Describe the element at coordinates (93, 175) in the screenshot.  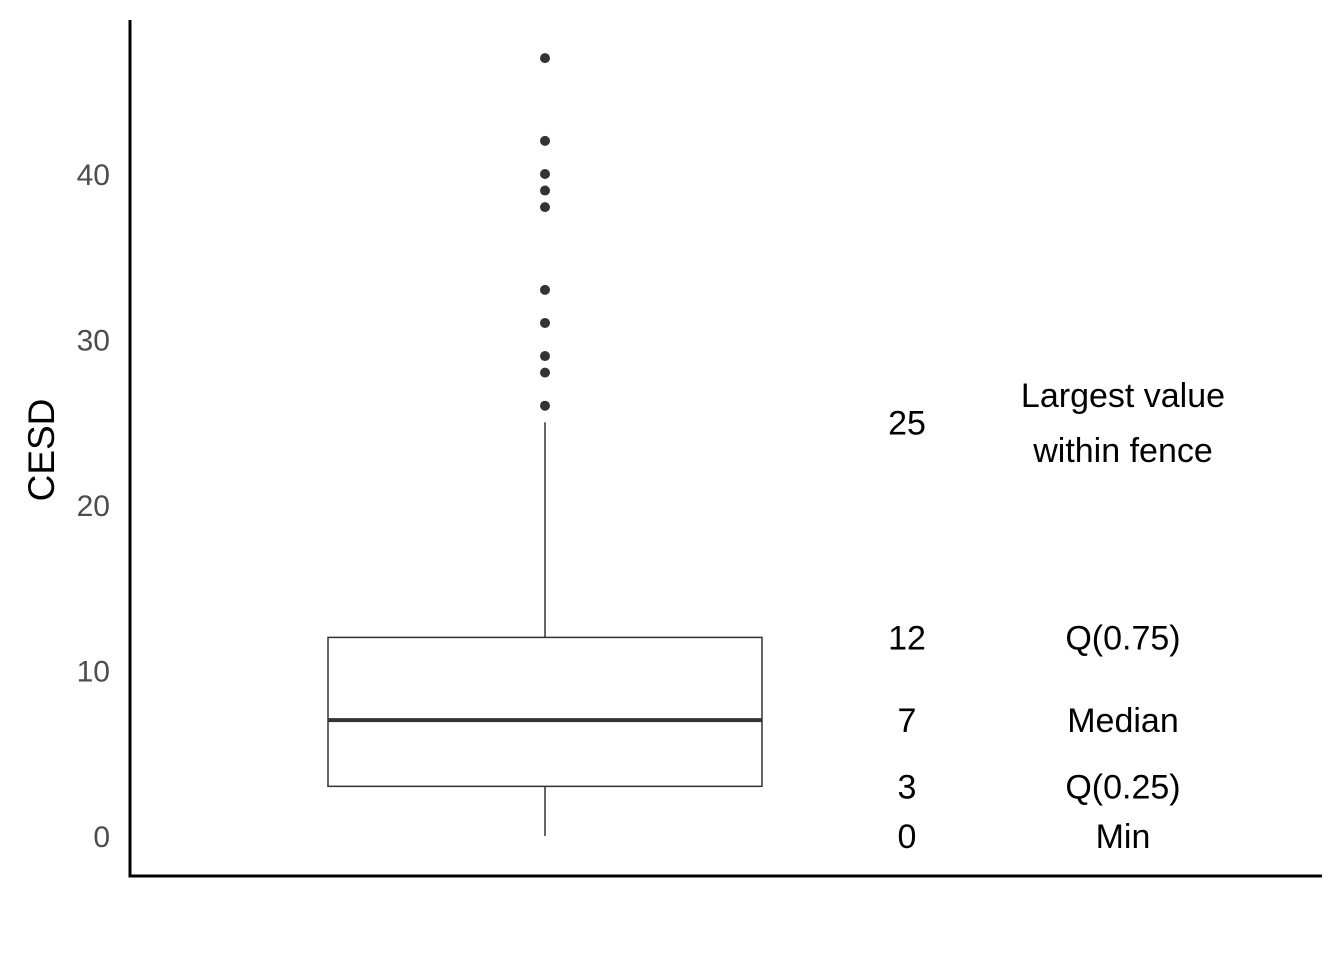
I see `y-tick-label: 40` at that location.